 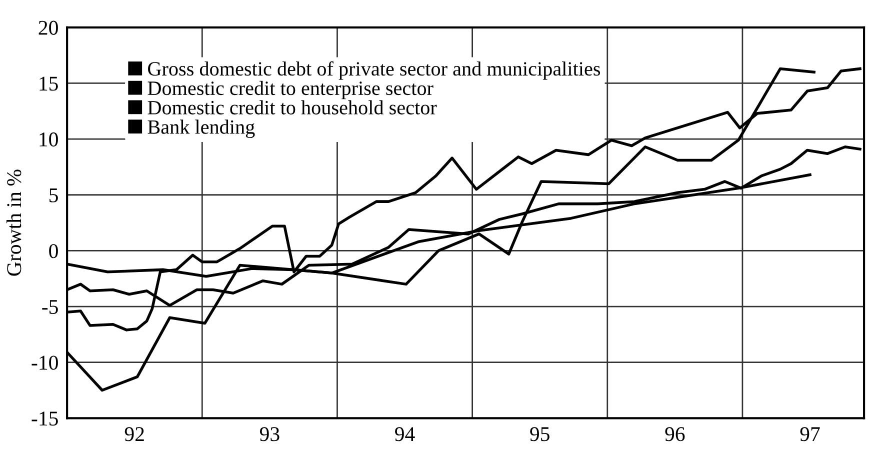 What do you see at coordinates (45, 419) in the screenshot?
I see `y-tick-label: -15` at bounding box center [45, 419].